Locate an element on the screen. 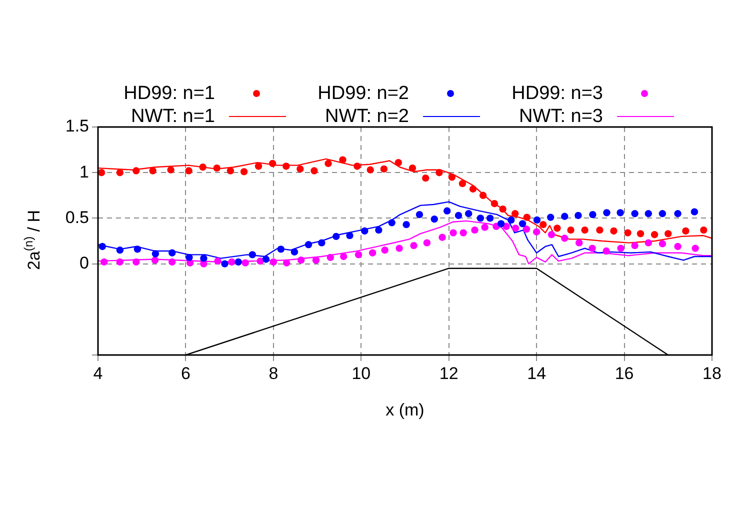 This screenshot has height=525, width=750. y-tick-label: 1 is located at coordinates (84, 172).